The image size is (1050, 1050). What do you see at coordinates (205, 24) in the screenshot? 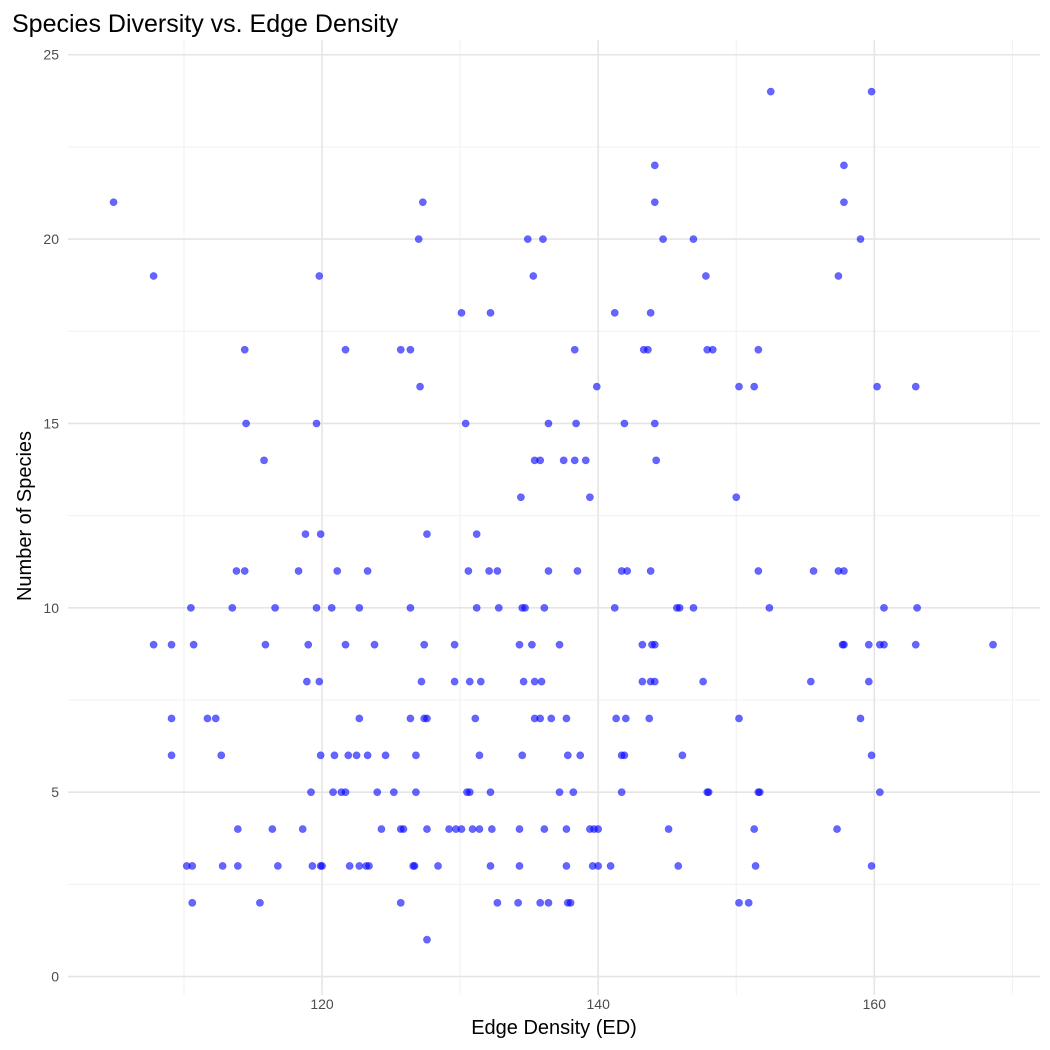
I see `chart-title: Species Diversity vs. Edge Density` at bounding box center [205, 24].